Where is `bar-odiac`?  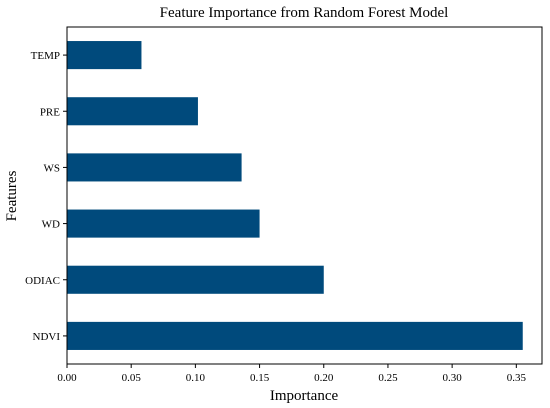
bar-odiac is located at coordinates (195, 279).